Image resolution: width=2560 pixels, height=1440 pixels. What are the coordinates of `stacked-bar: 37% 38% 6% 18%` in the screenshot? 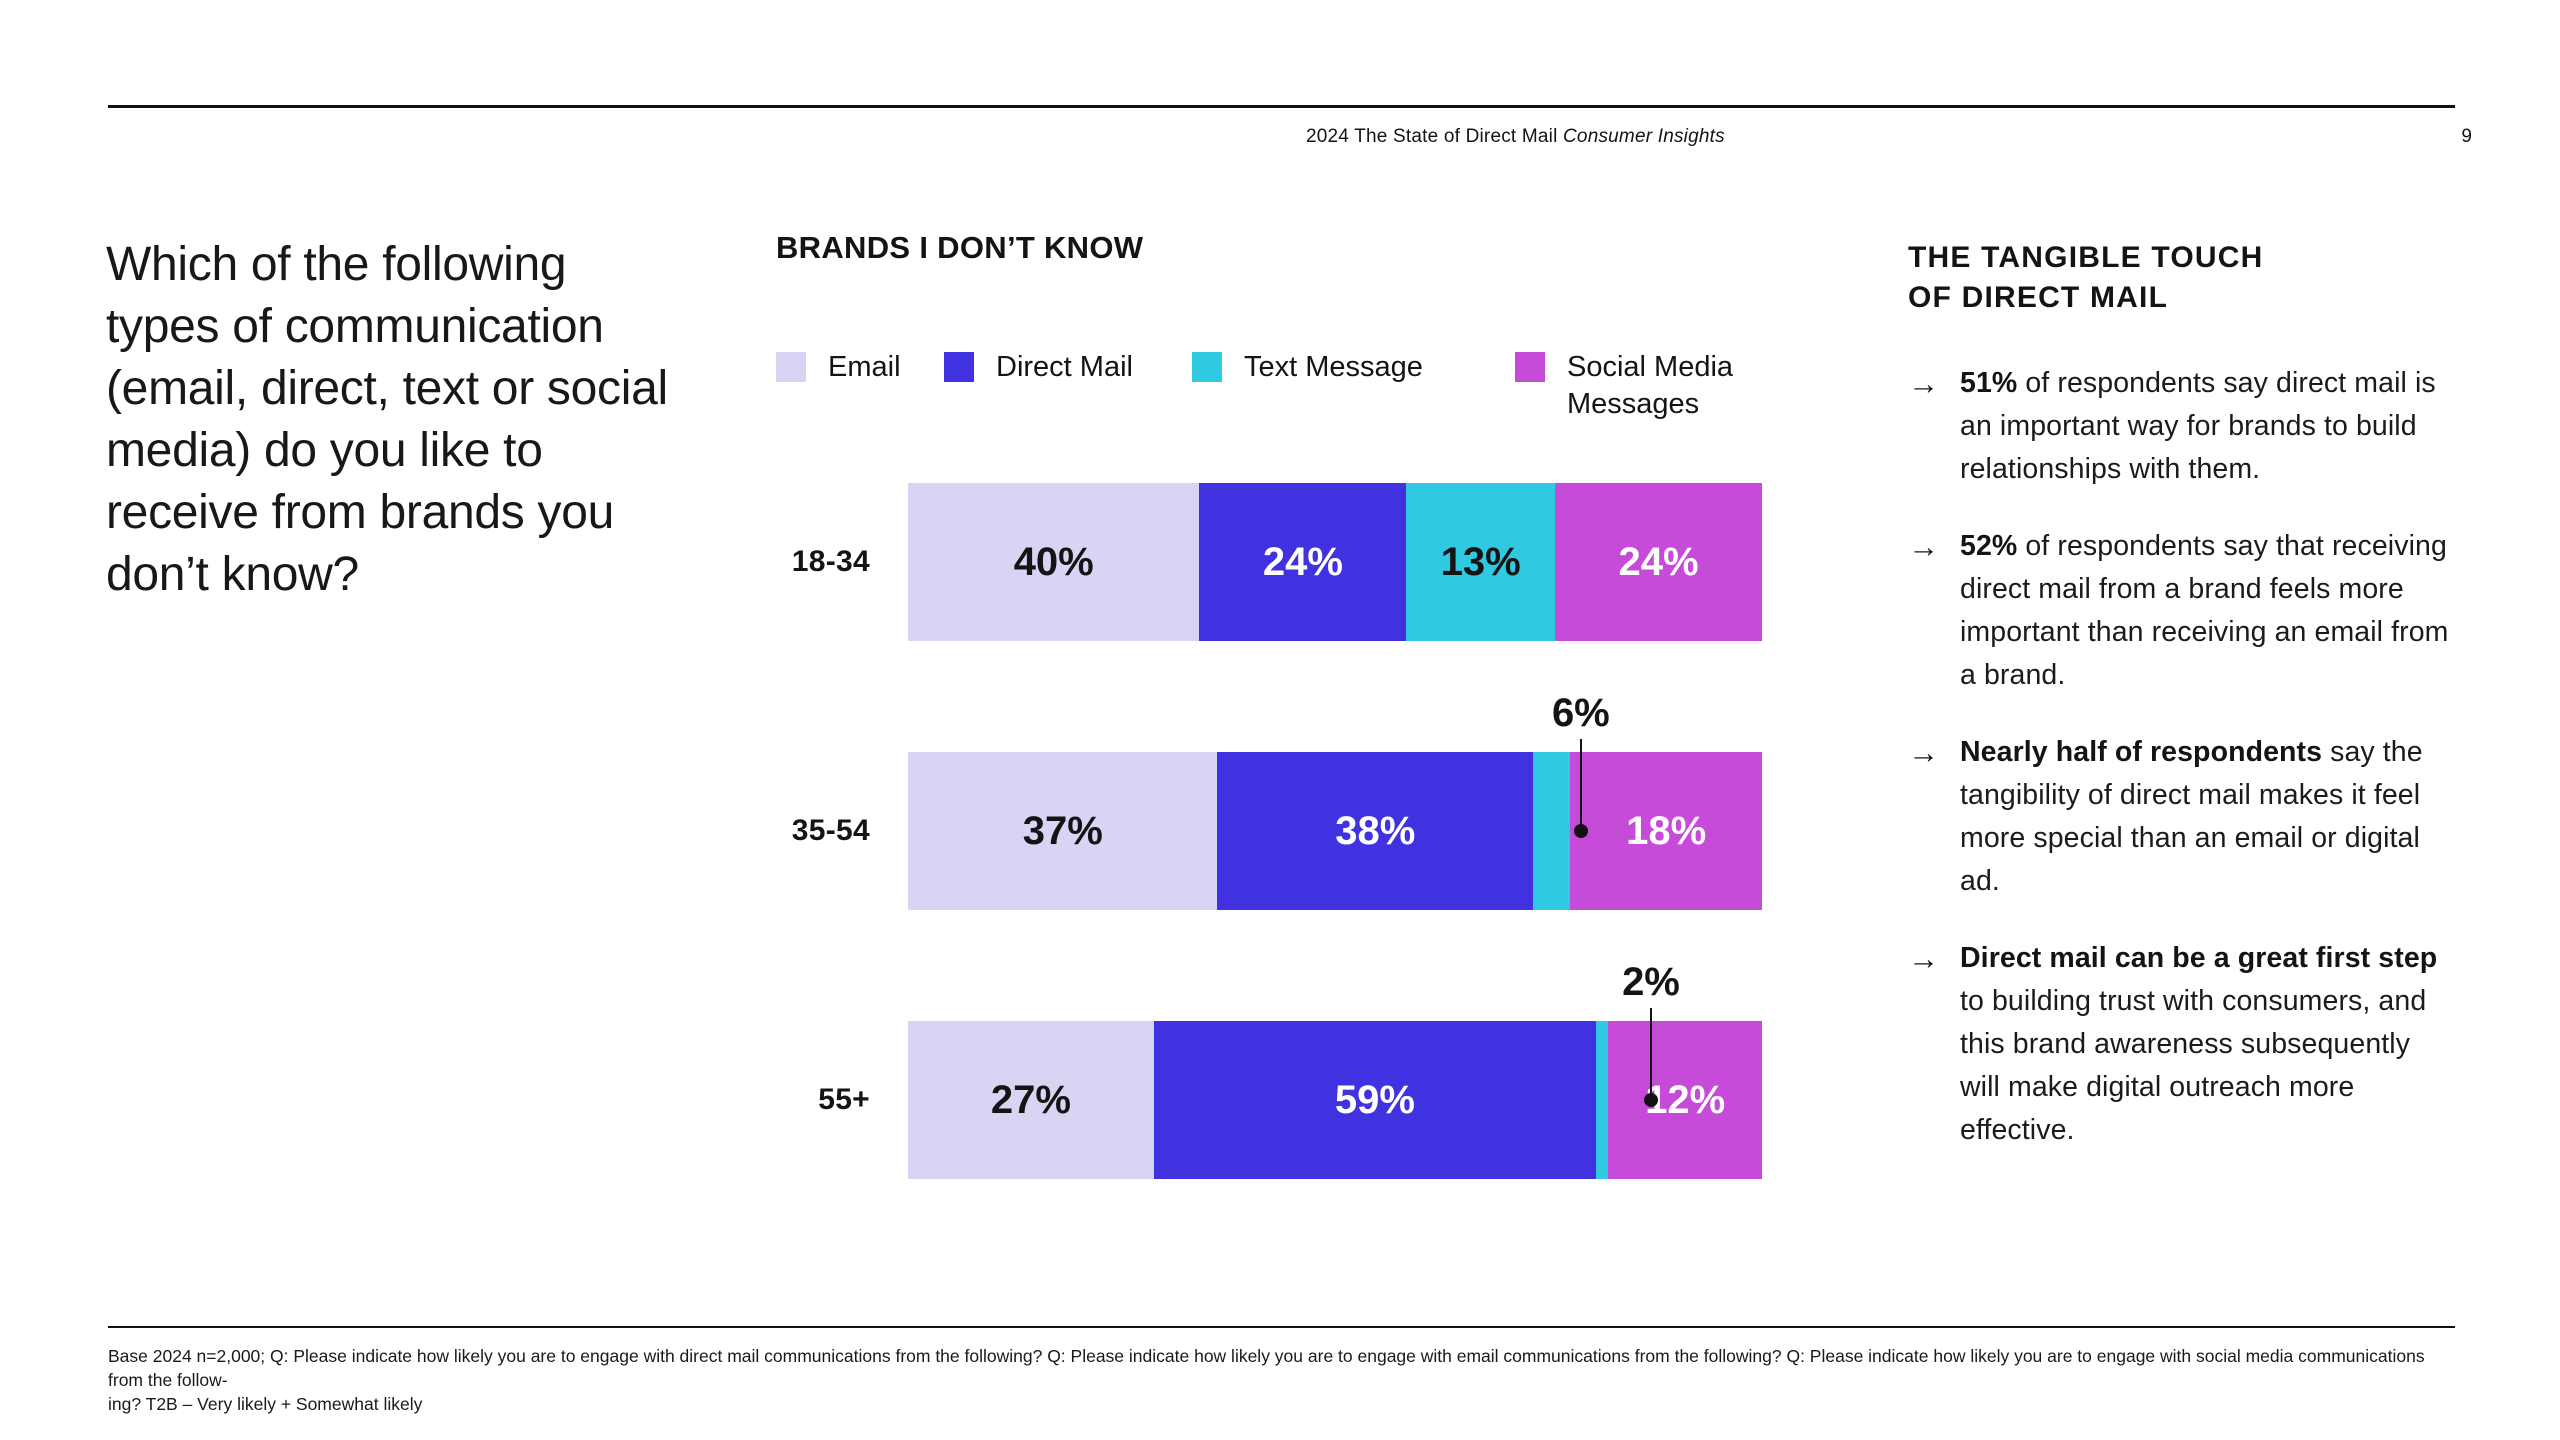 It's located at (1335, 800).